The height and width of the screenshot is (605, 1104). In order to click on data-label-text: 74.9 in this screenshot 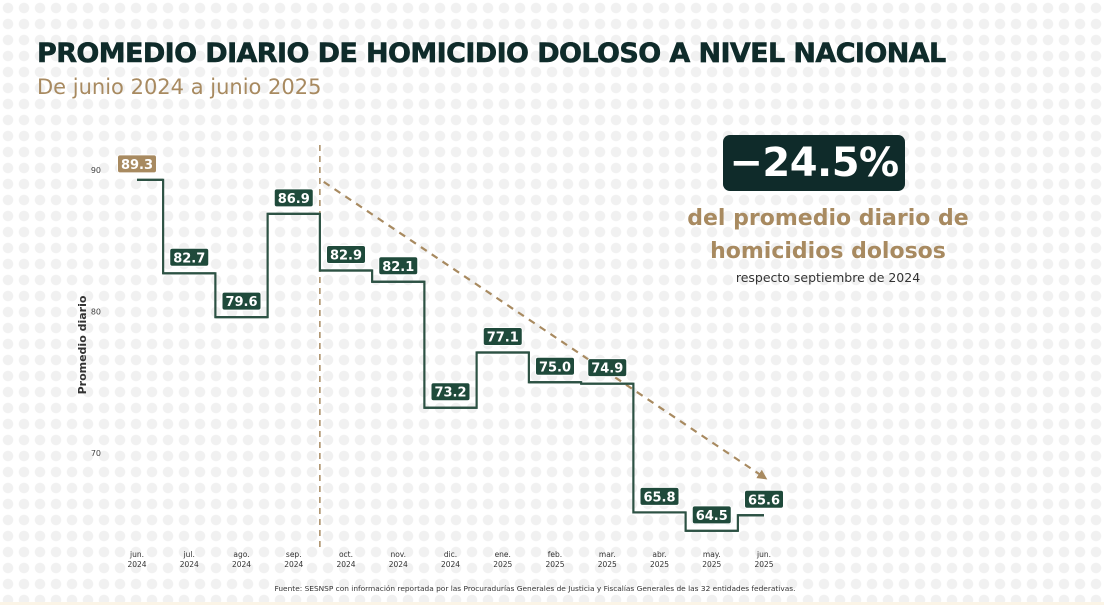, I will do `click(607, 369)`.